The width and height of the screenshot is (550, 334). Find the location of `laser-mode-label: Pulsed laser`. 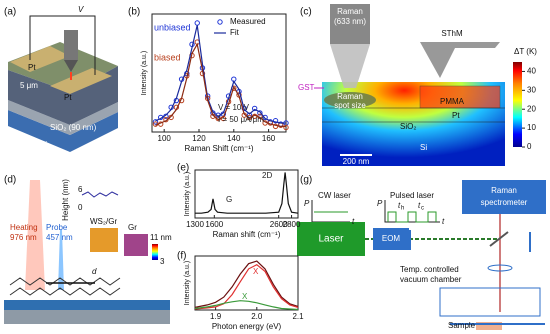

laser-mode-label: Pulsed laser is located at coordinates (412, 195).